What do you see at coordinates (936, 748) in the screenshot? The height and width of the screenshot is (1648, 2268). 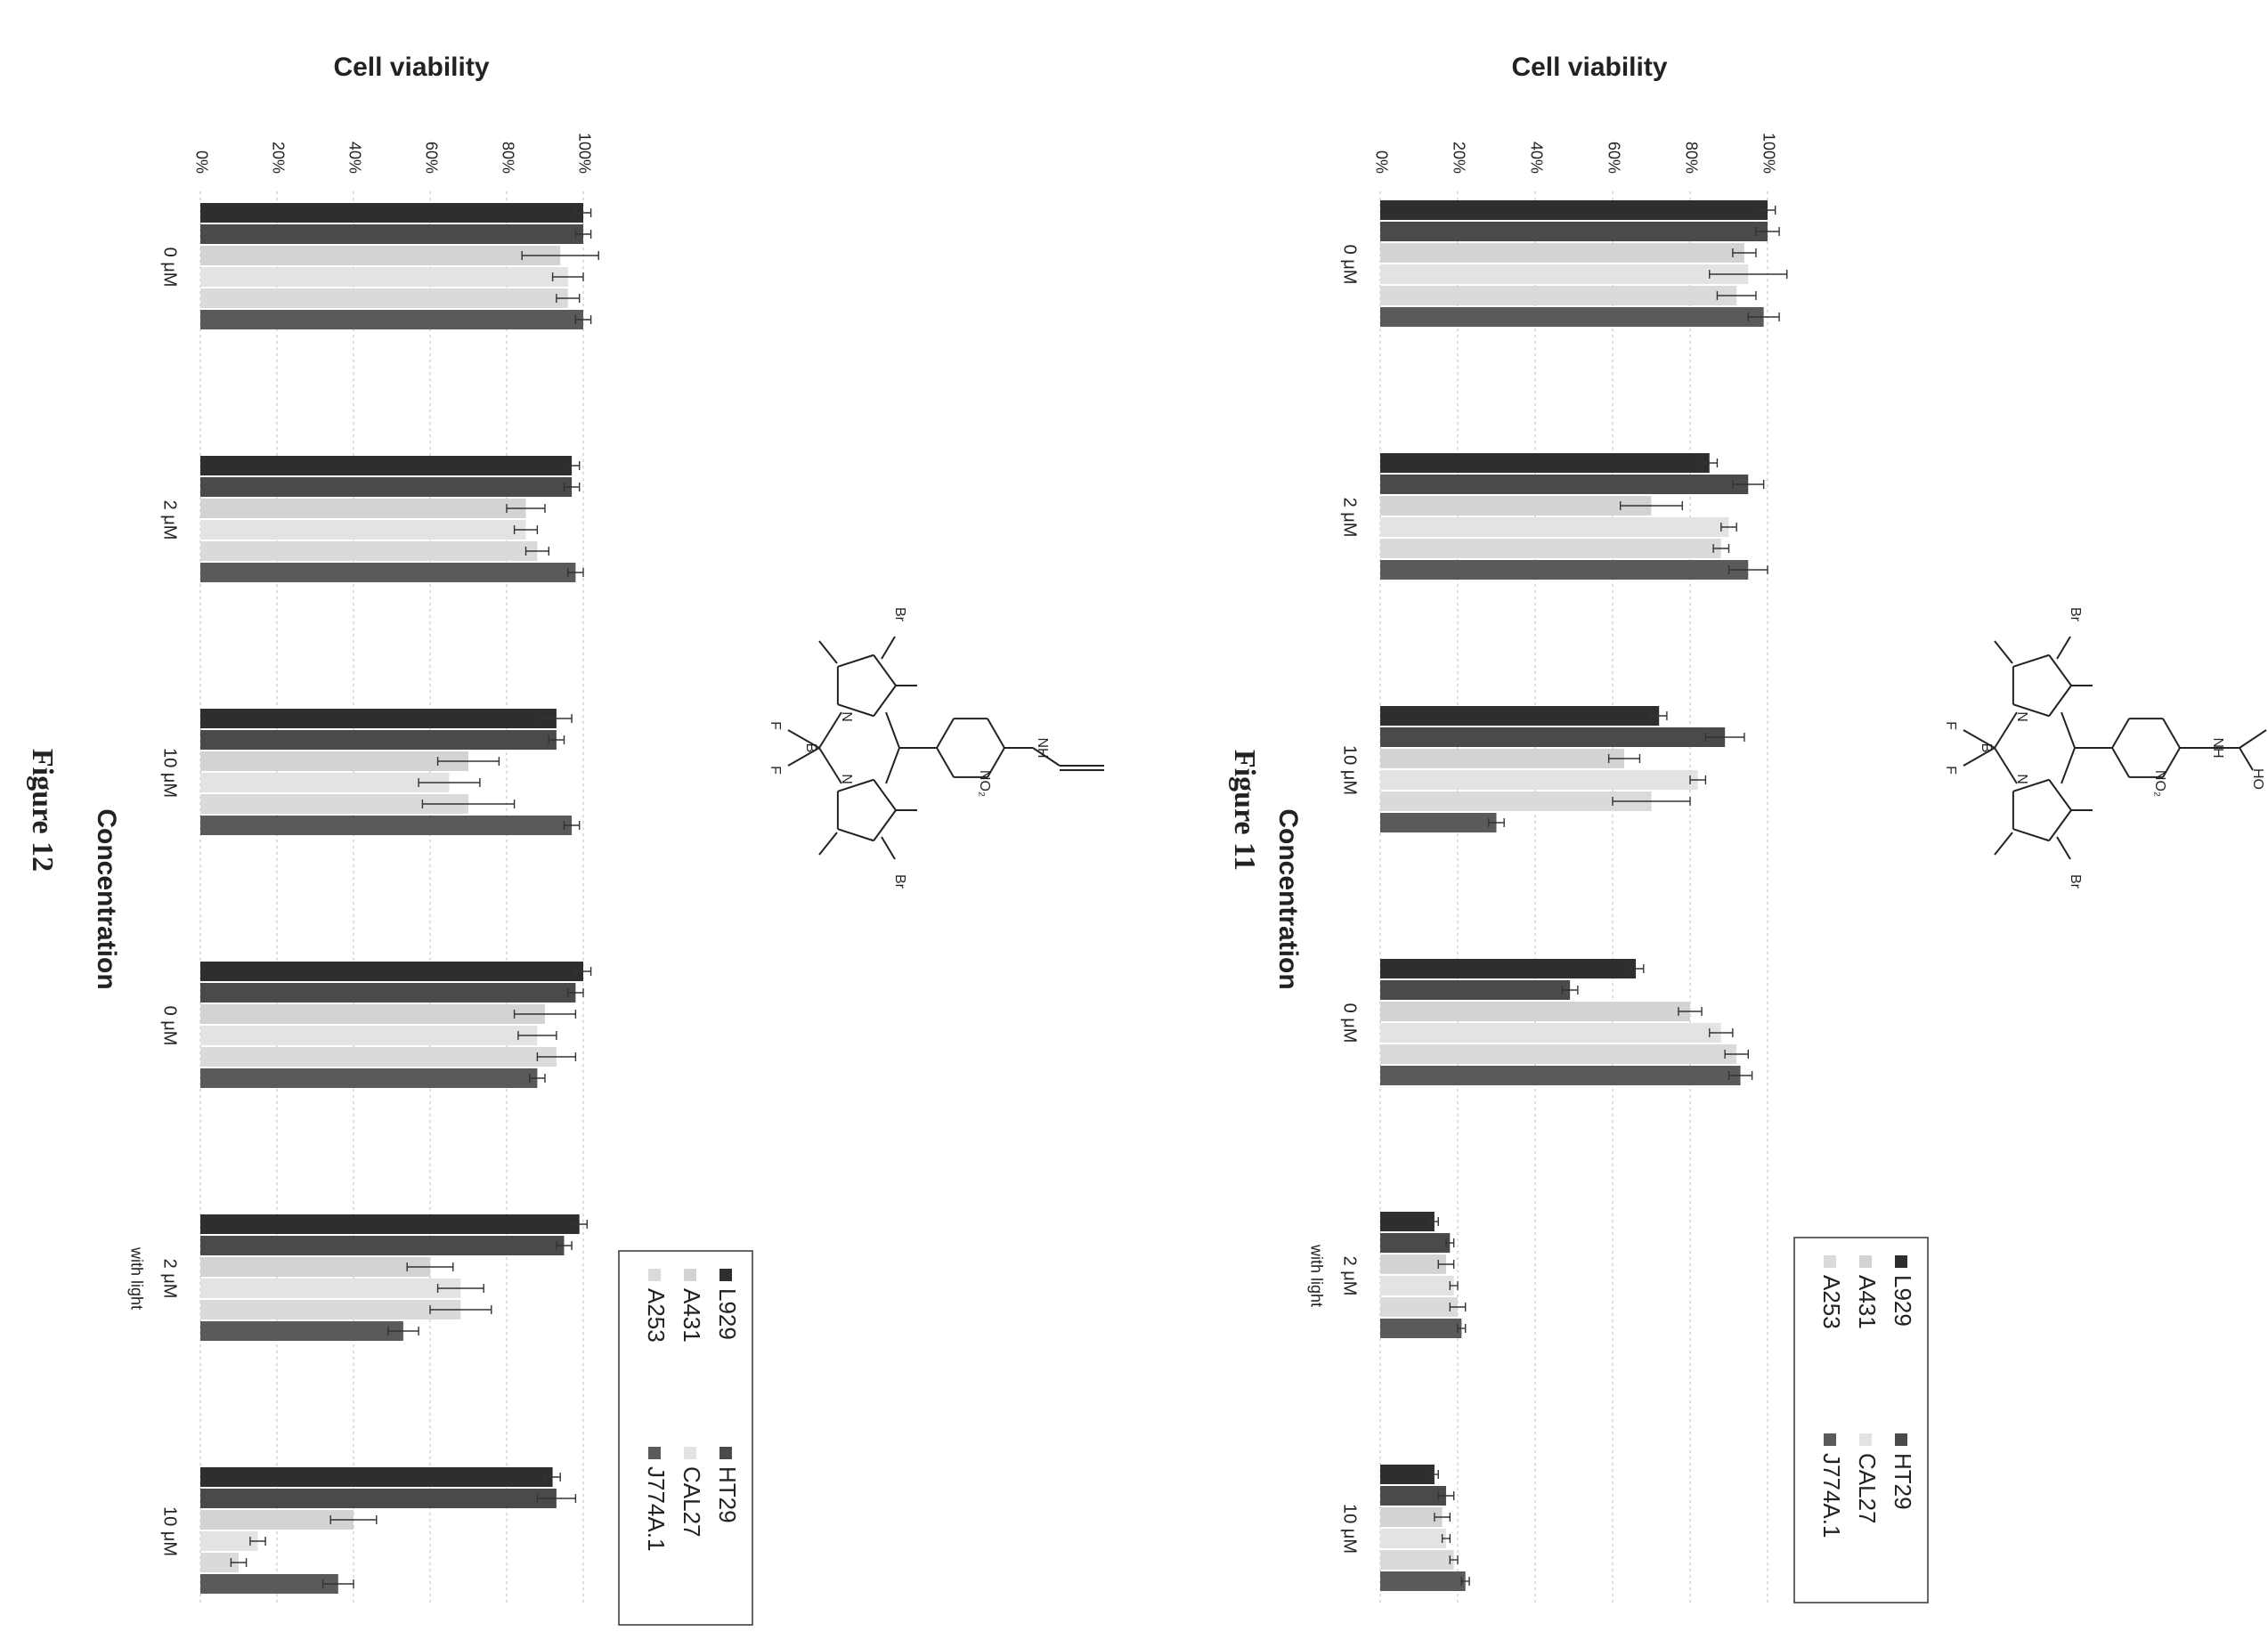 I see `molecule-structure: NH NO₂ Br Br N N B F F` at bounding box center [936, 748].